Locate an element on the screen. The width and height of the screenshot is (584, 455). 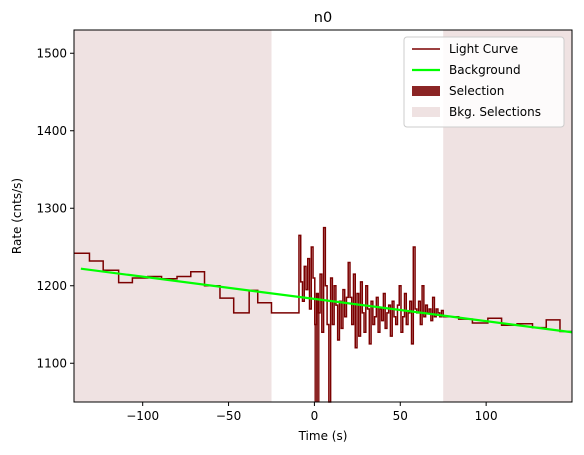
x-axis-ticks: −100 −50 0 50 100 is located at coordinates (312, 412).